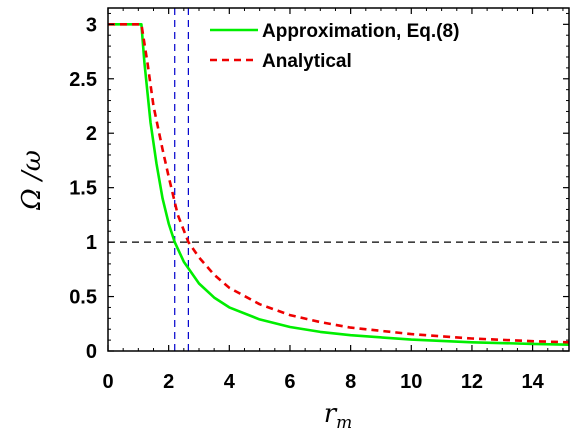 This screenshot has width=582, height=434. Describe the element at coordinates (307, 61) in the screenshot. I see `legend-label-1: Analytical` at that location.